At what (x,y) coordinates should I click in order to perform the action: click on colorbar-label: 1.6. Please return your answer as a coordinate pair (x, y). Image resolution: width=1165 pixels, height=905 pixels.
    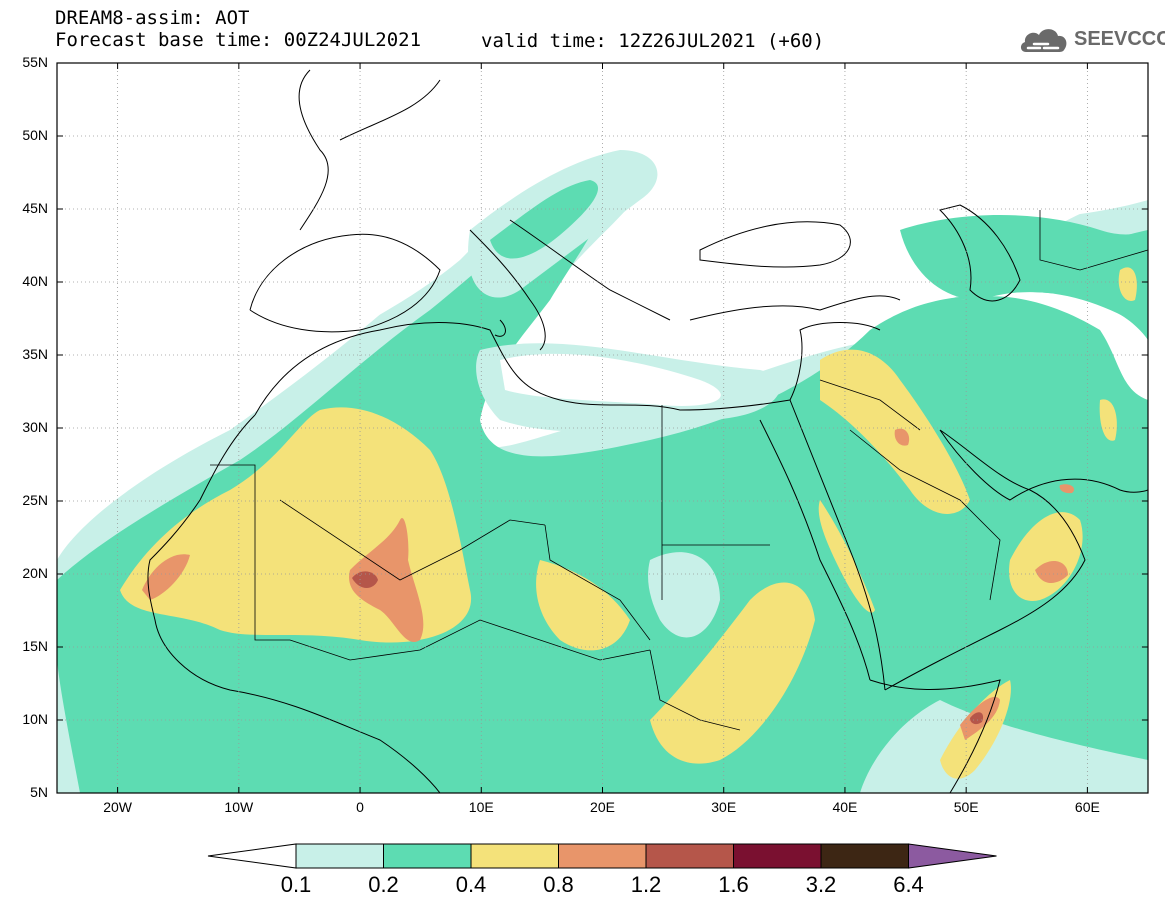
    Looking at the image, I should click on (733, 884).